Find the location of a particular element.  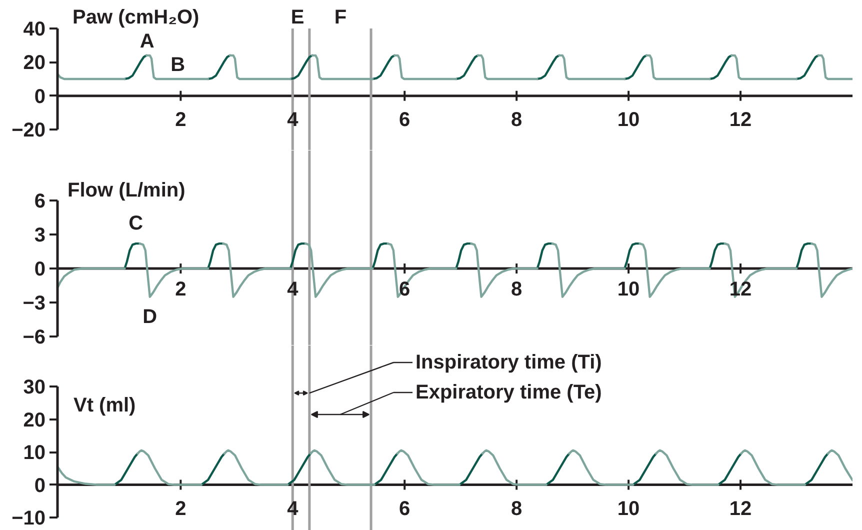

y-tick-label: 30 is located at coordinates (34, 387).